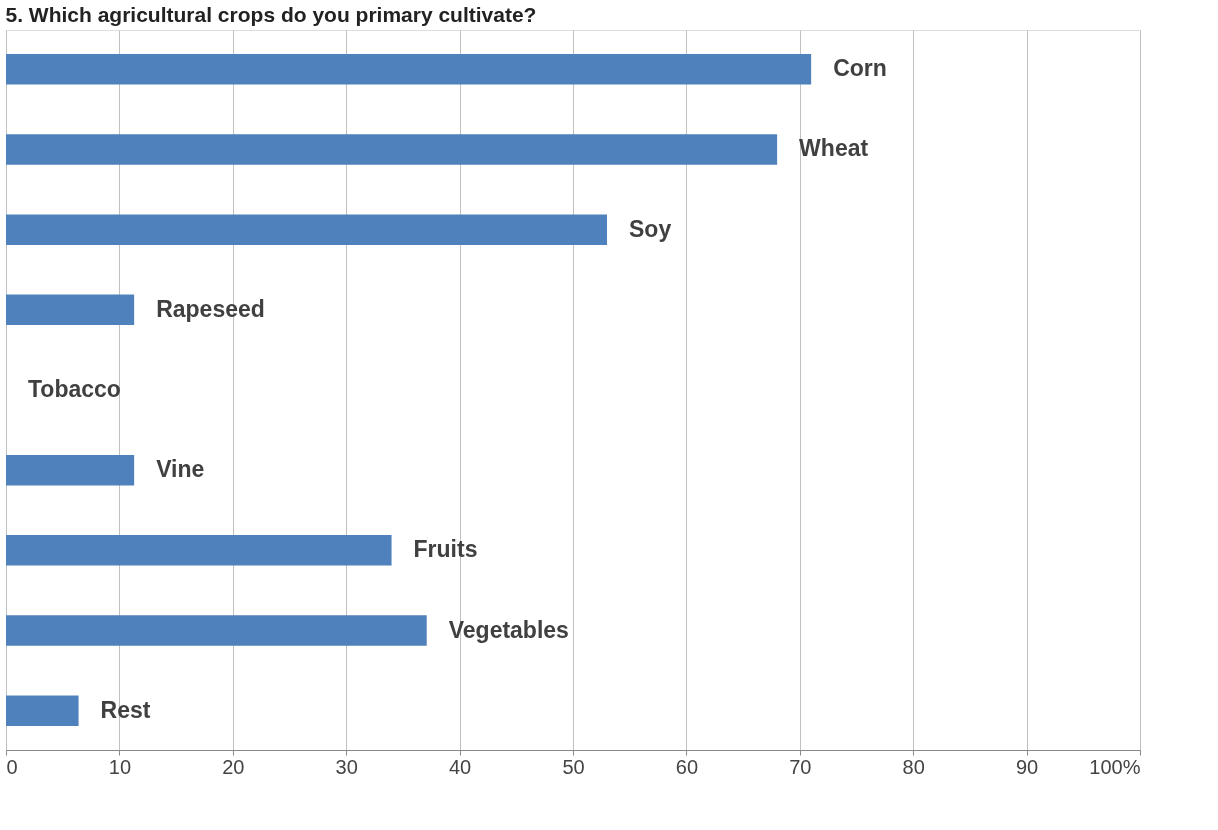 The width and height of the screenshot is (1218, 830). Describe the element at coordinates (800, 766) in the screenshot. I see `x-tick-label: 70` at that location.